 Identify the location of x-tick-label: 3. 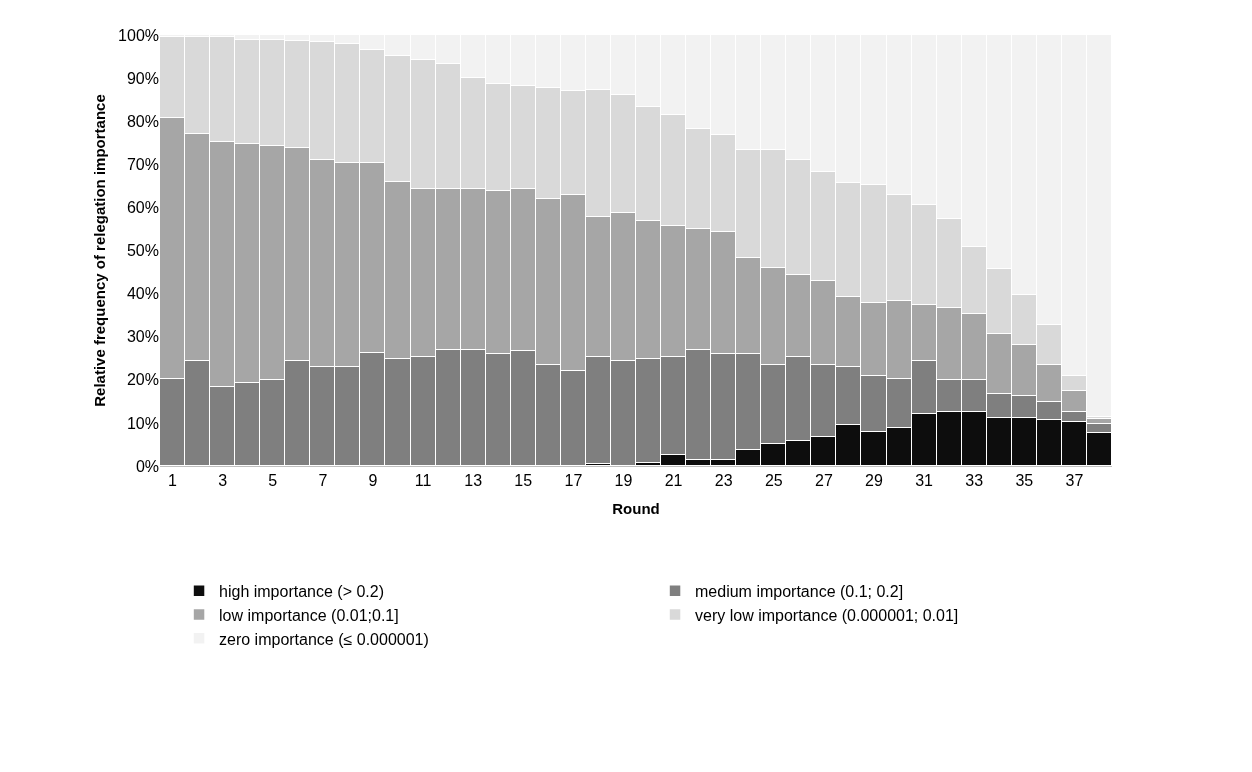
(223, 481).